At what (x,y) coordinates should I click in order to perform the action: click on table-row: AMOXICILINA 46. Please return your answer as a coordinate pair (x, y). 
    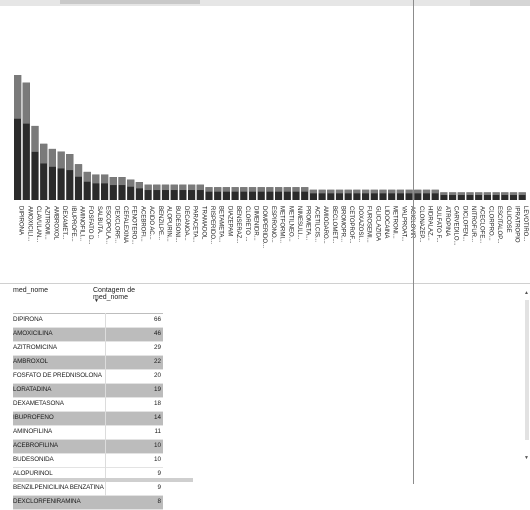
    Looking at the image, I should click on (88, 335).